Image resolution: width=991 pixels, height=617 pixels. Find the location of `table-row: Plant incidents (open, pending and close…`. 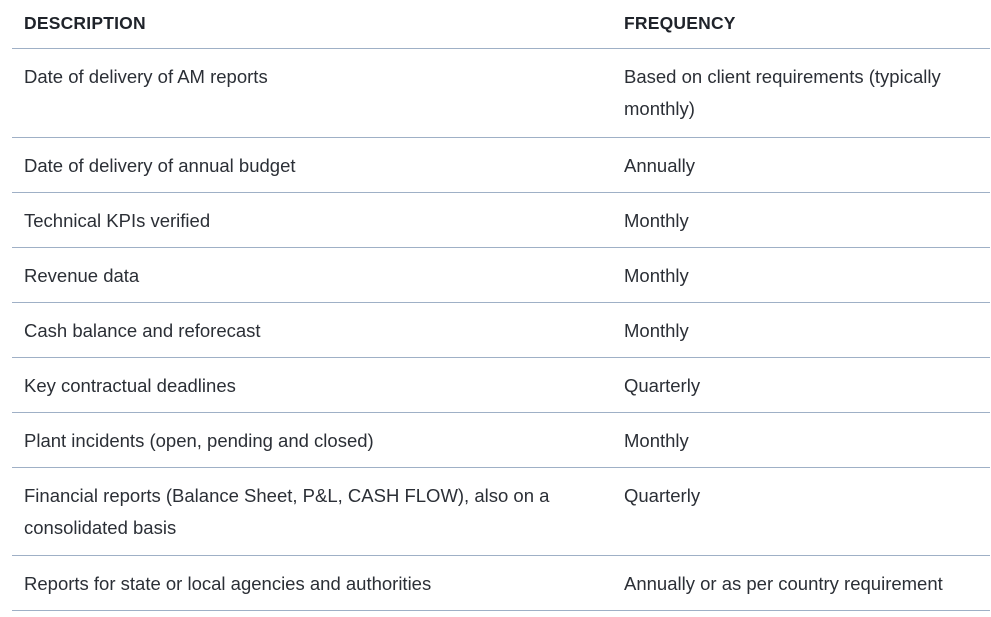

table-row: Plant incidents (open, pending and close… is located at coordinates (501, 440).